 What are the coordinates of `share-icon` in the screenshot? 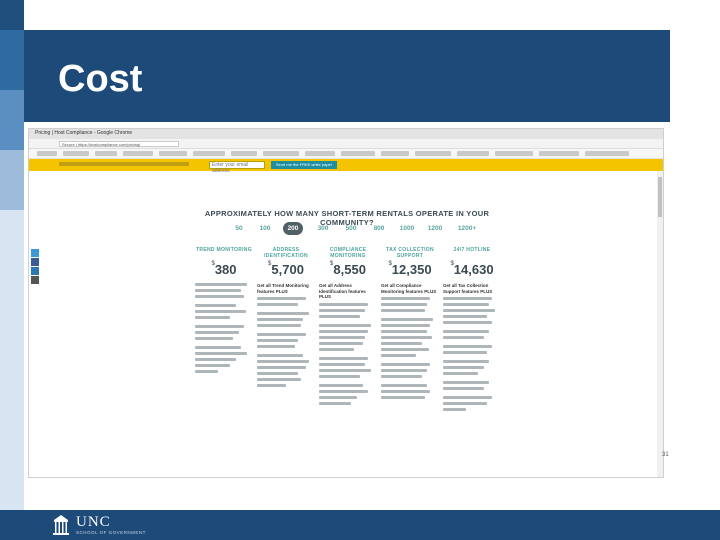 It's located at (35, 280).